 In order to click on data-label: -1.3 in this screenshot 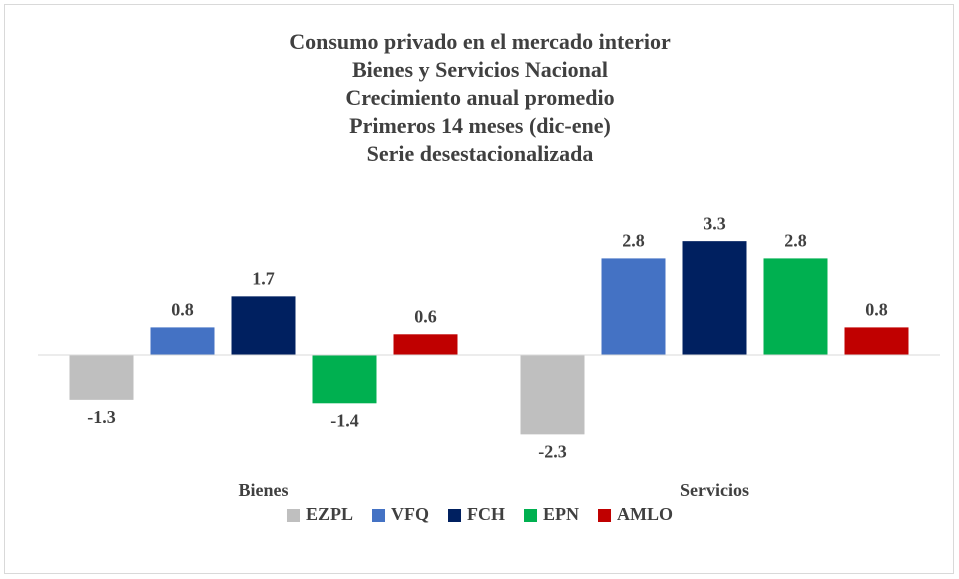, I will do `click(101, 417)`.